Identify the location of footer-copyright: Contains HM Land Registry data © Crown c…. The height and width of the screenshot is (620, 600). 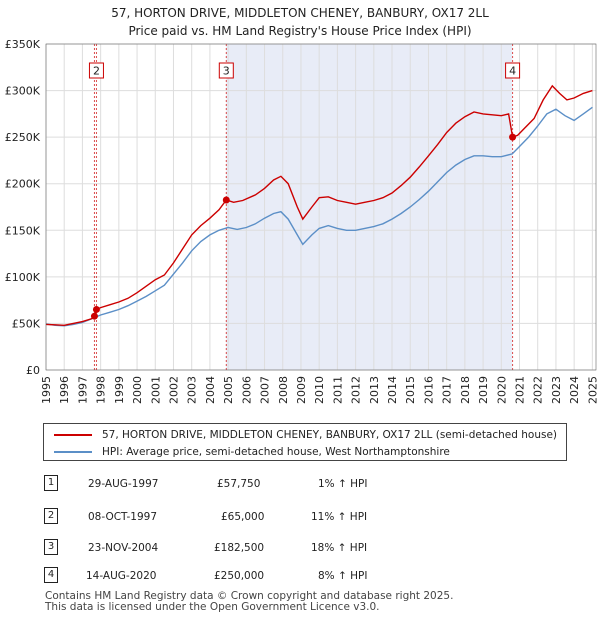
(249, 596).